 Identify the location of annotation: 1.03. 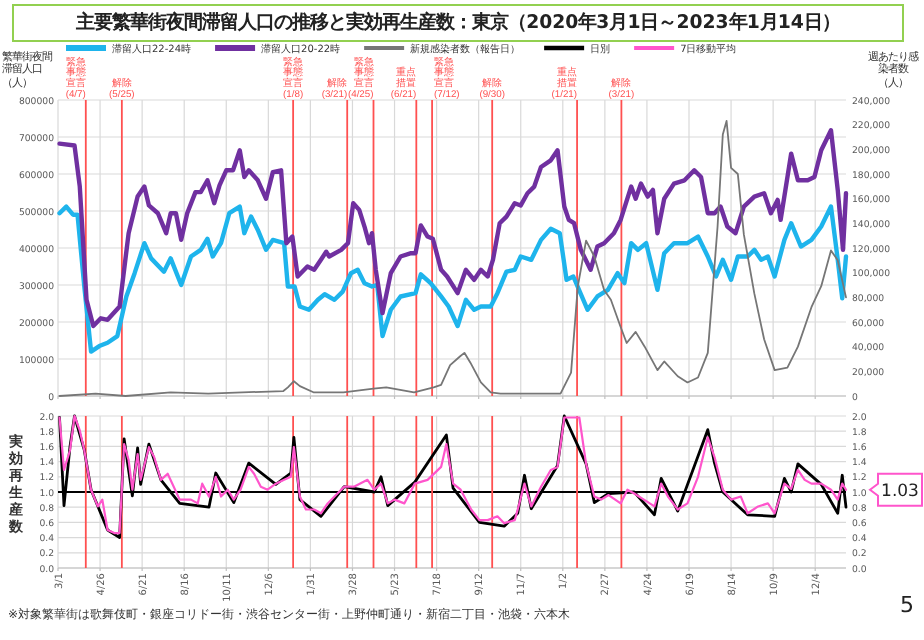
(900, 491).